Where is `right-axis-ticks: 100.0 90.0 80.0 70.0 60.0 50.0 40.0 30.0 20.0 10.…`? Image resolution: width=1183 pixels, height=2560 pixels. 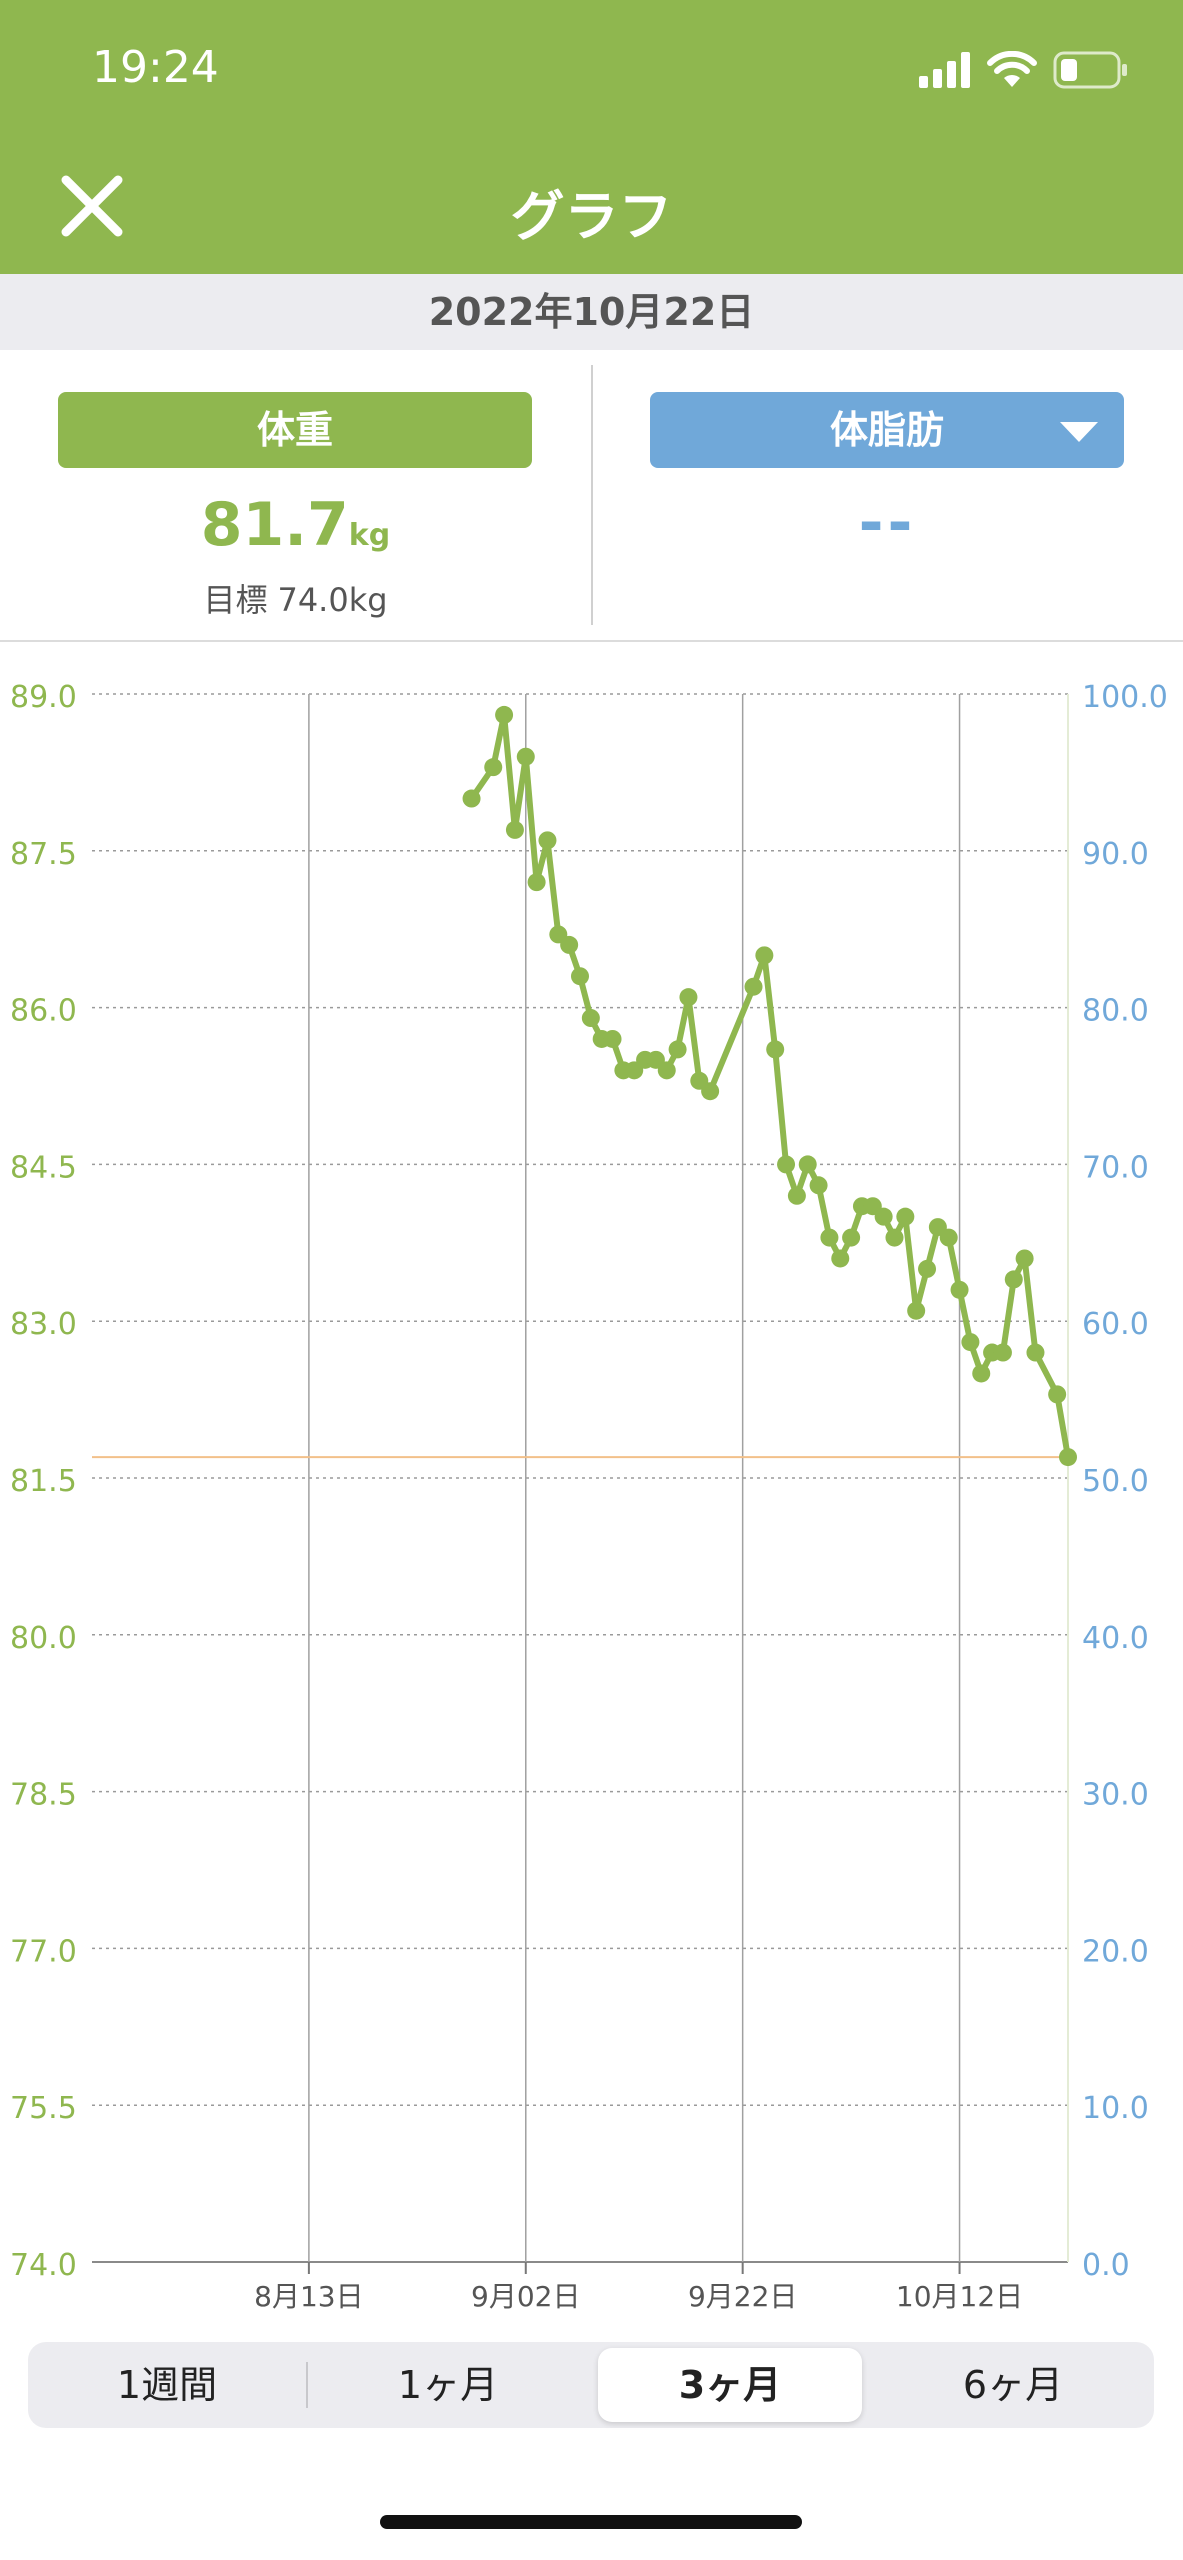 right-axis-ticks: 100.0 90.0 80.0 70.0 60.0 50.0 40.0 30.0 20.0 10.… is located at coordinates (1125, 1481).